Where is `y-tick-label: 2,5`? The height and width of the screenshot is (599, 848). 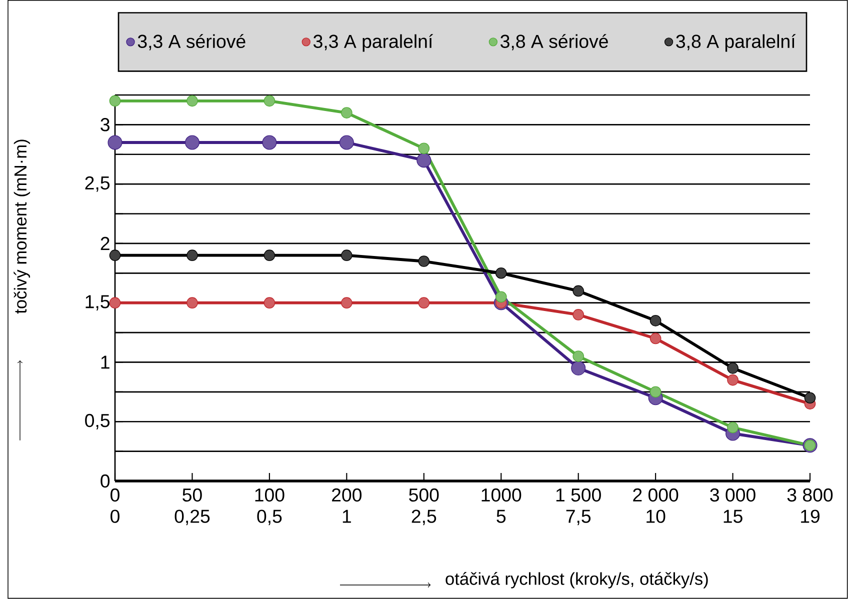
y-tick-label: 2,5 is located at coordinates (97, 184).